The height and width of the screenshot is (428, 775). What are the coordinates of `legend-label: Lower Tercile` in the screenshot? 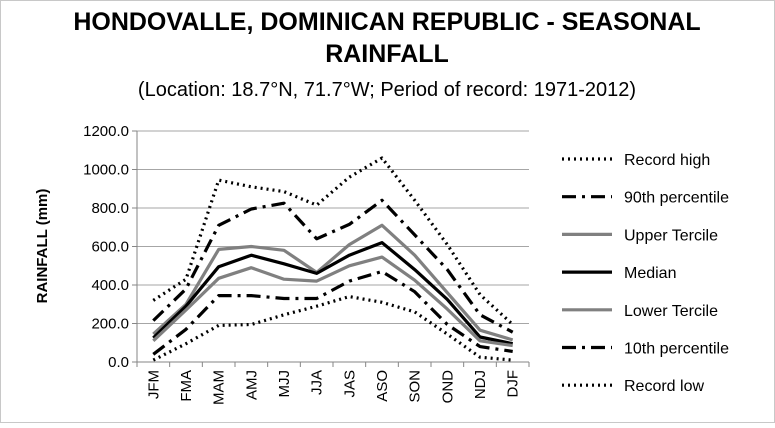 It's located at (671, 311).